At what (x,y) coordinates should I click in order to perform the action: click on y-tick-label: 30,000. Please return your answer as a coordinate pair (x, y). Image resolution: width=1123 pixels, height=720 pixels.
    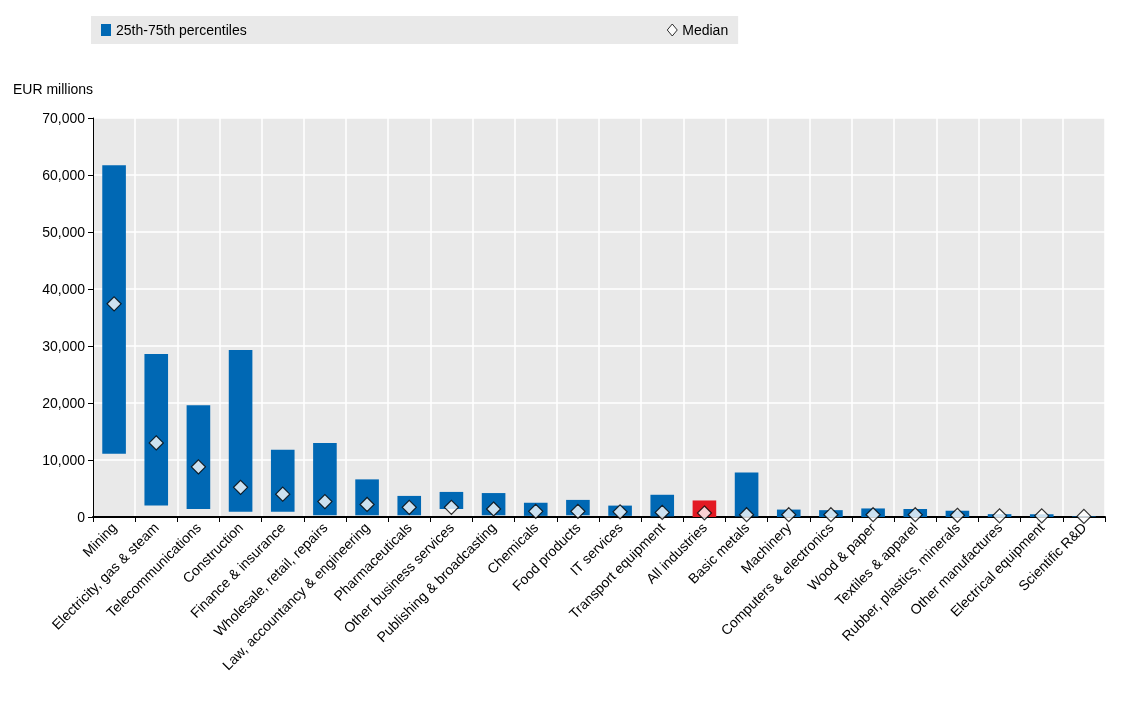
    Looking at the image, I should click on (64, 346).